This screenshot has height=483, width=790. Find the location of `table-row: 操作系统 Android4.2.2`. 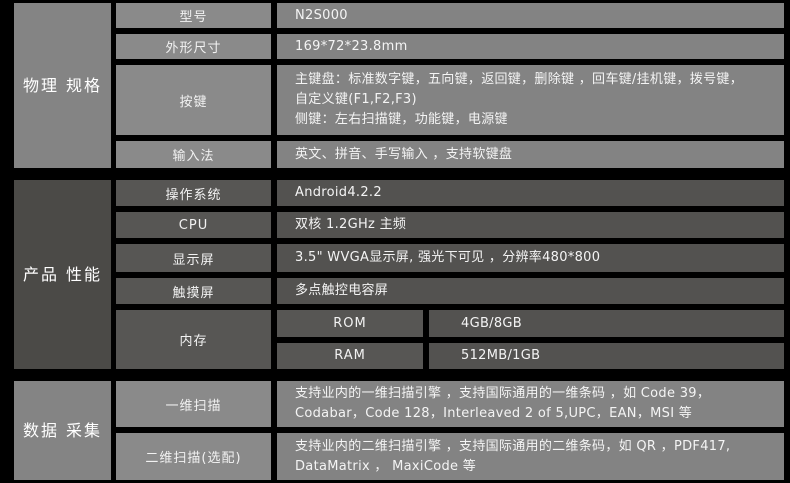

table-row: 操作系统 Android4.2.2 is located at coordinates (450, 193).